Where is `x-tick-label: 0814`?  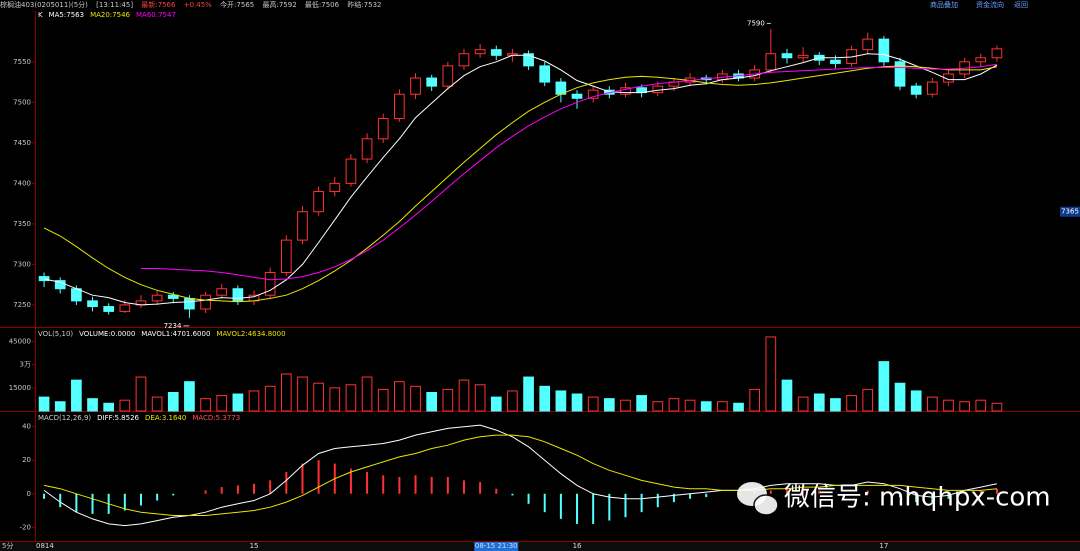
x-tick-label: 0814 is located at coordinates (45, 546).